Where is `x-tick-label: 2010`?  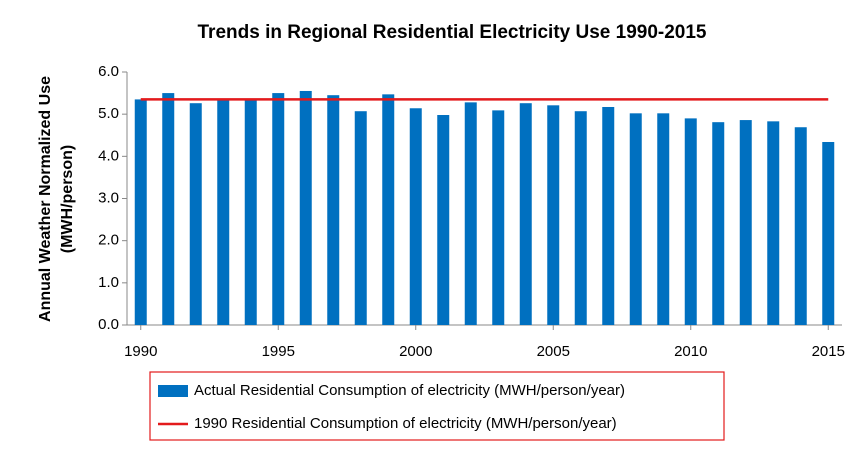 x-tick-label: 2010 is located at coordinates (690, 351).